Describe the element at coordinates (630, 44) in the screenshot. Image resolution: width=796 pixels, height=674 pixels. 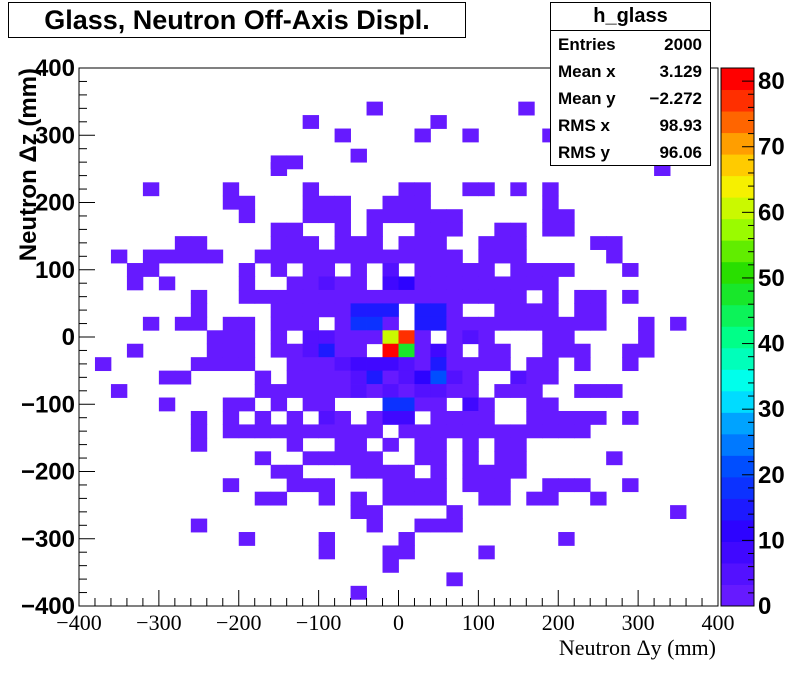
I see `stats-row-entries: Entries 2000` at that location.